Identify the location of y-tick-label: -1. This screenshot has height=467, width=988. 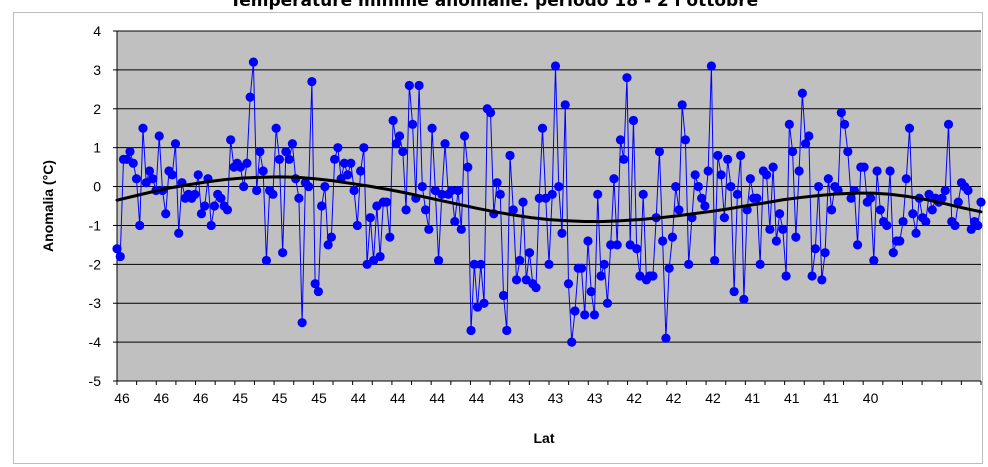
(95, 225).